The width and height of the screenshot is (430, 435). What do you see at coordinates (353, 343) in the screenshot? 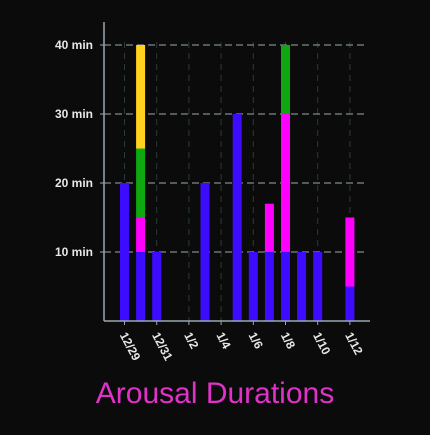
I see `x-tick-label: 1/12` at bounding box center [353, 343].